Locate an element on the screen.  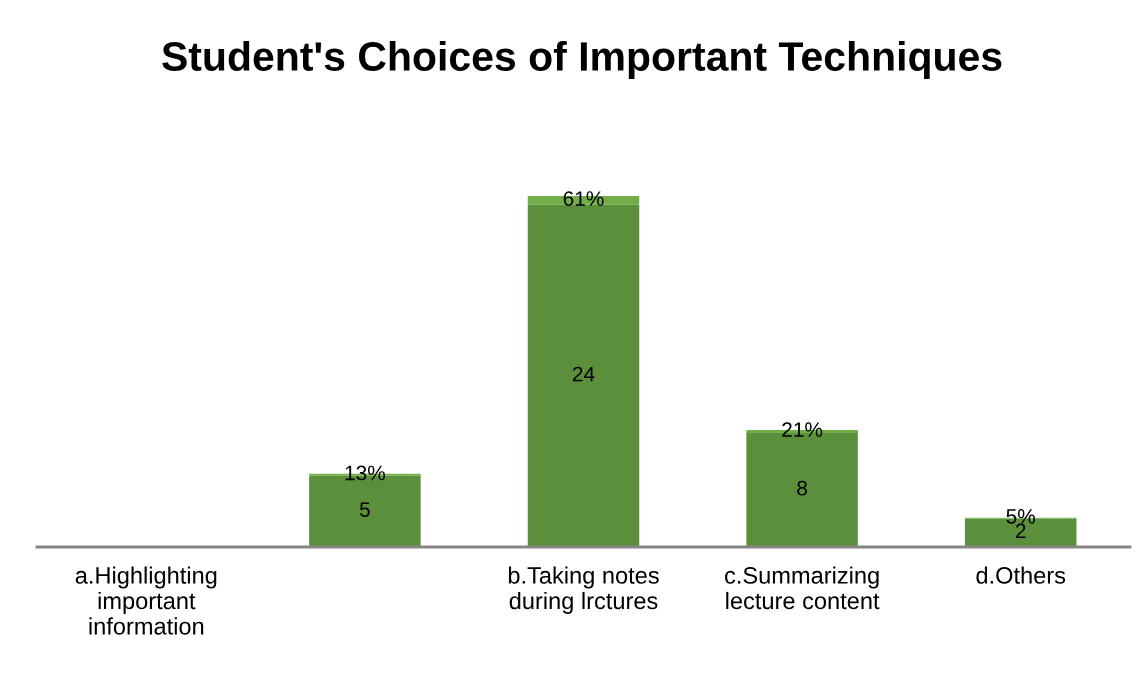
data-label: 2 is located at coordinates (1020, 531).